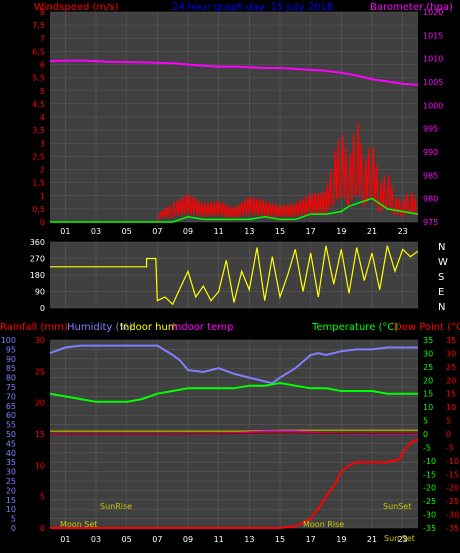  Describe the element at coordinates (252, 7) in the screenshot. I see `chart-title: 24 hour graph day: 15 July 2018` at that location.